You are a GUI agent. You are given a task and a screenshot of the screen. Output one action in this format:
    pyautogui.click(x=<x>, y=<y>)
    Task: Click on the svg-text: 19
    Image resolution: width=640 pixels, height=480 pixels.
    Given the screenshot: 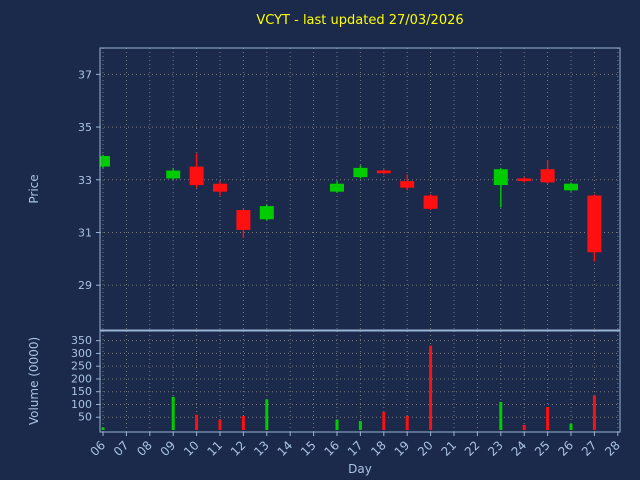 What is the action you would take?
    pyautogui.click(x=402, y=448)
    